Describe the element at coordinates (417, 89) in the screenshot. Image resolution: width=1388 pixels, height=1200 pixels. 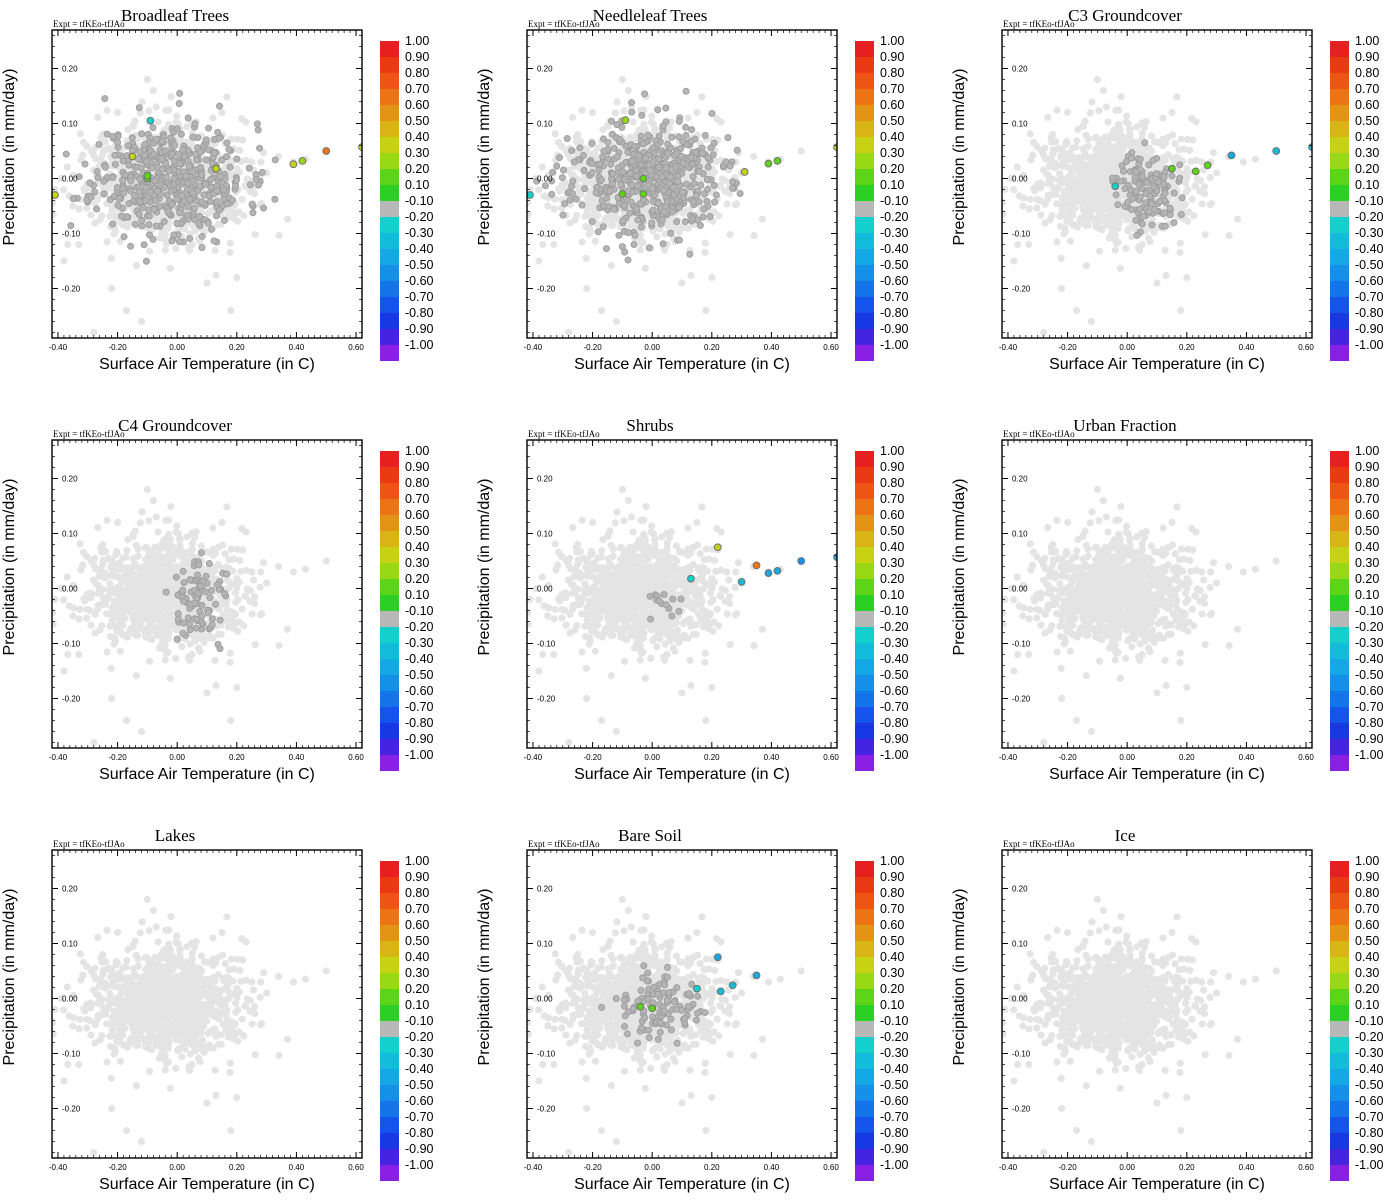
I see `colorbar-label: 0.70` at that location.